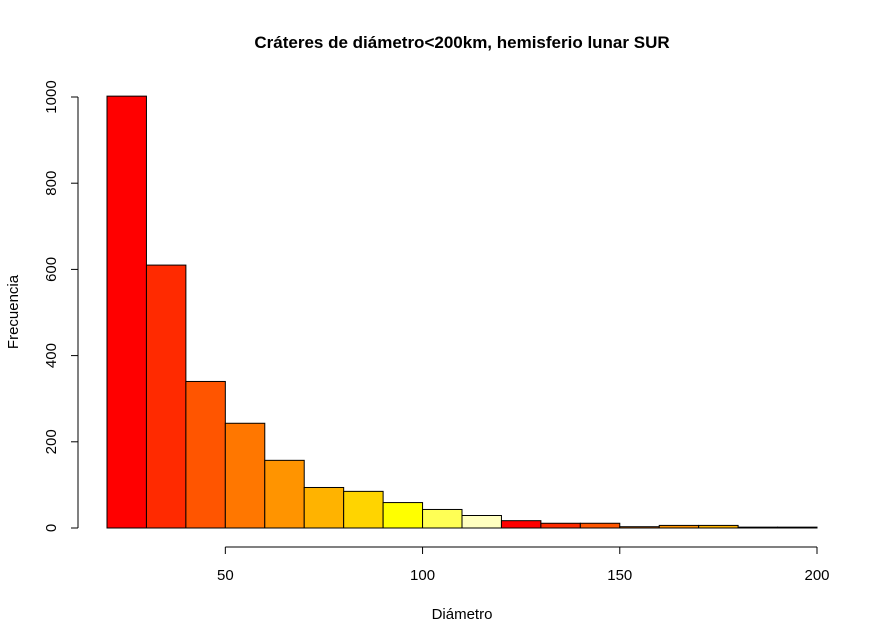 The image size is (886, 644). Describe the element at coordinates (13, 311) in the screenshot. I see `y-axis-label: Frecuencia` at that location.